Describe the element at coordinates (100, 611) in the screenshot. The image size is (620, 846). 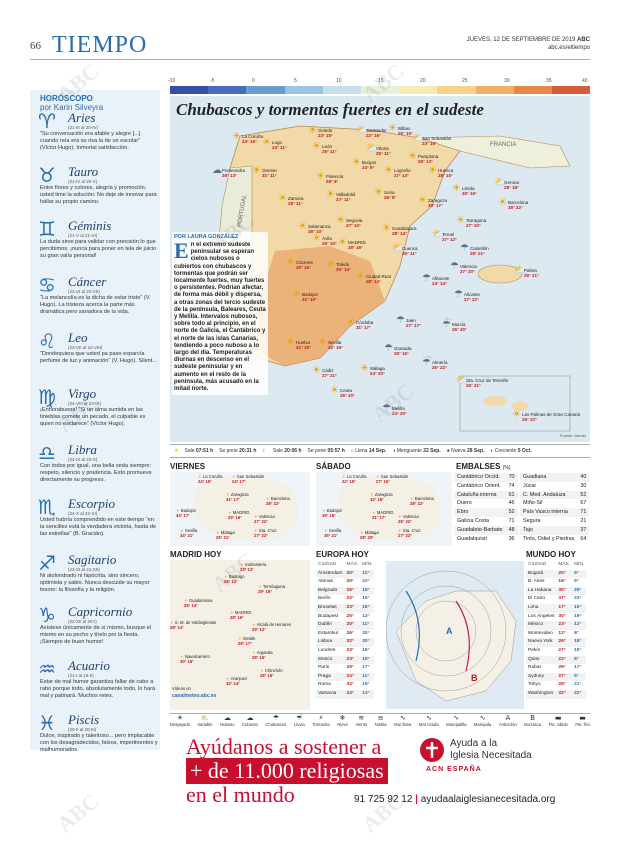
I see `sign-name: Capricornio` at that location.